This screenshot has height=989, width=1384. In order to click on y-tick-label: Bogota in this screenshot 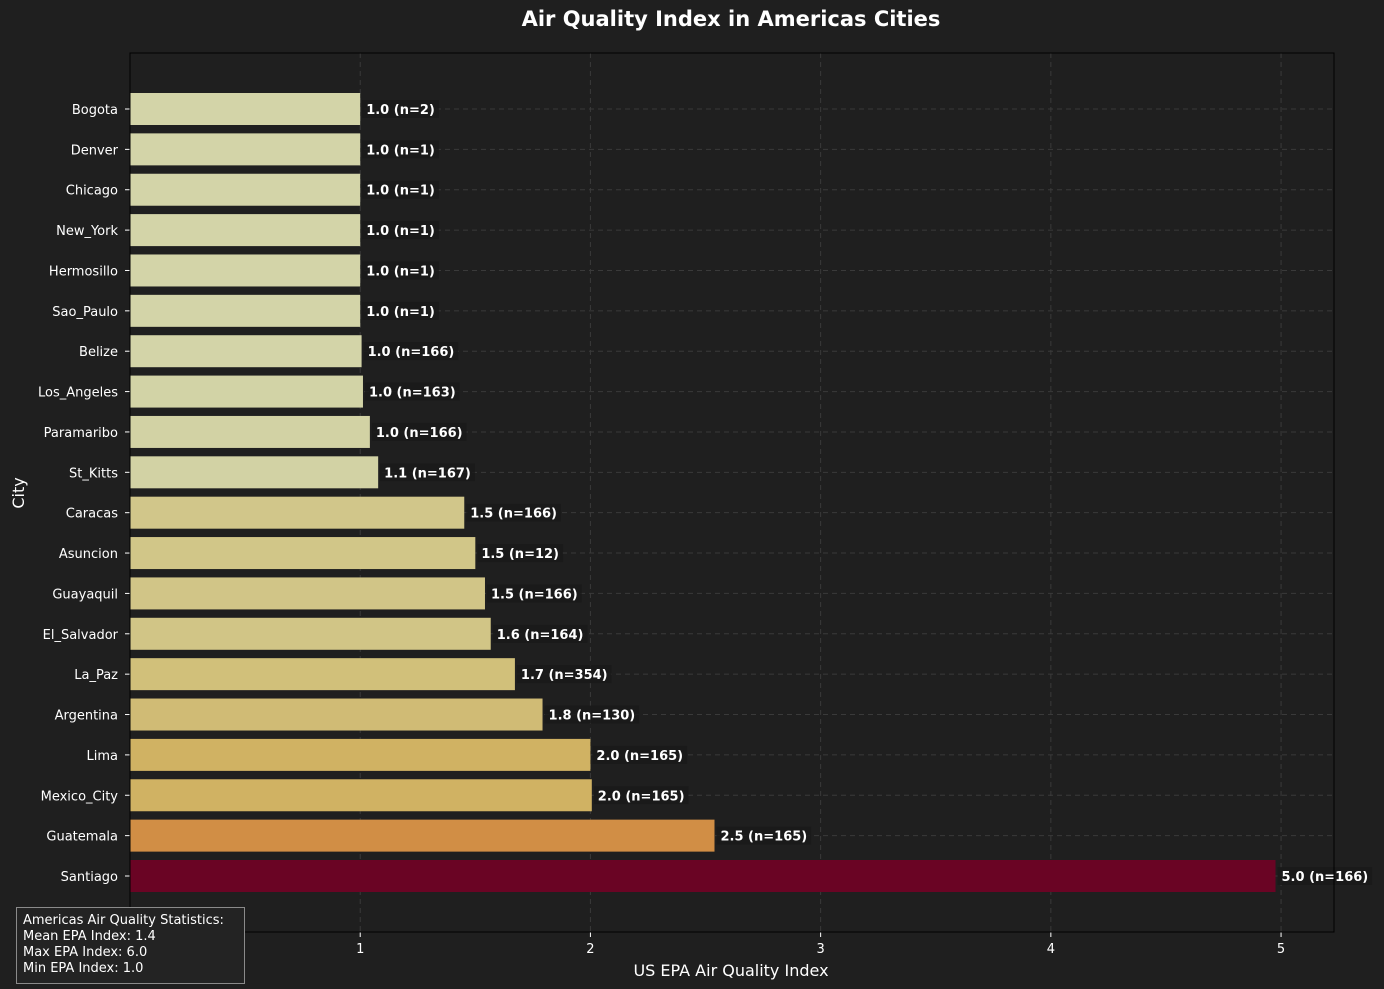, I will do `click(95, 110)`.